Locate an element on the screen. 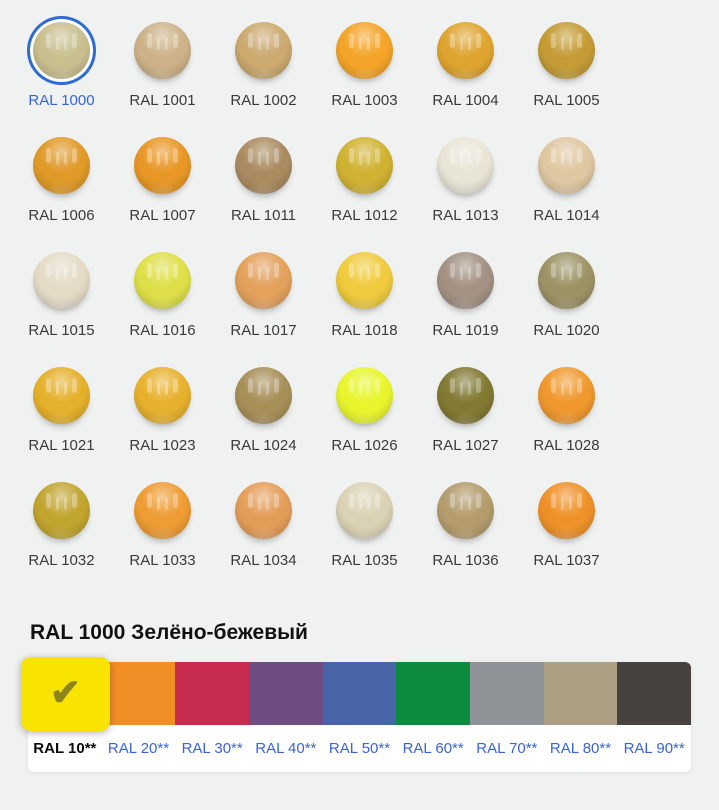  palette-block-ral-30: ✔ is located at coordinates (212, 693).